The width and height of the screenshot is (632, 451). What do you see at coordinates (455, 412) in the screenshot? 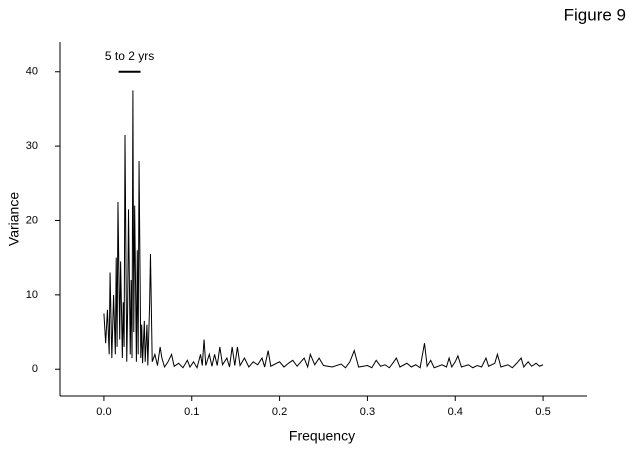
I see `x-tick-label: 0.4` at bounding box center [455, 412].